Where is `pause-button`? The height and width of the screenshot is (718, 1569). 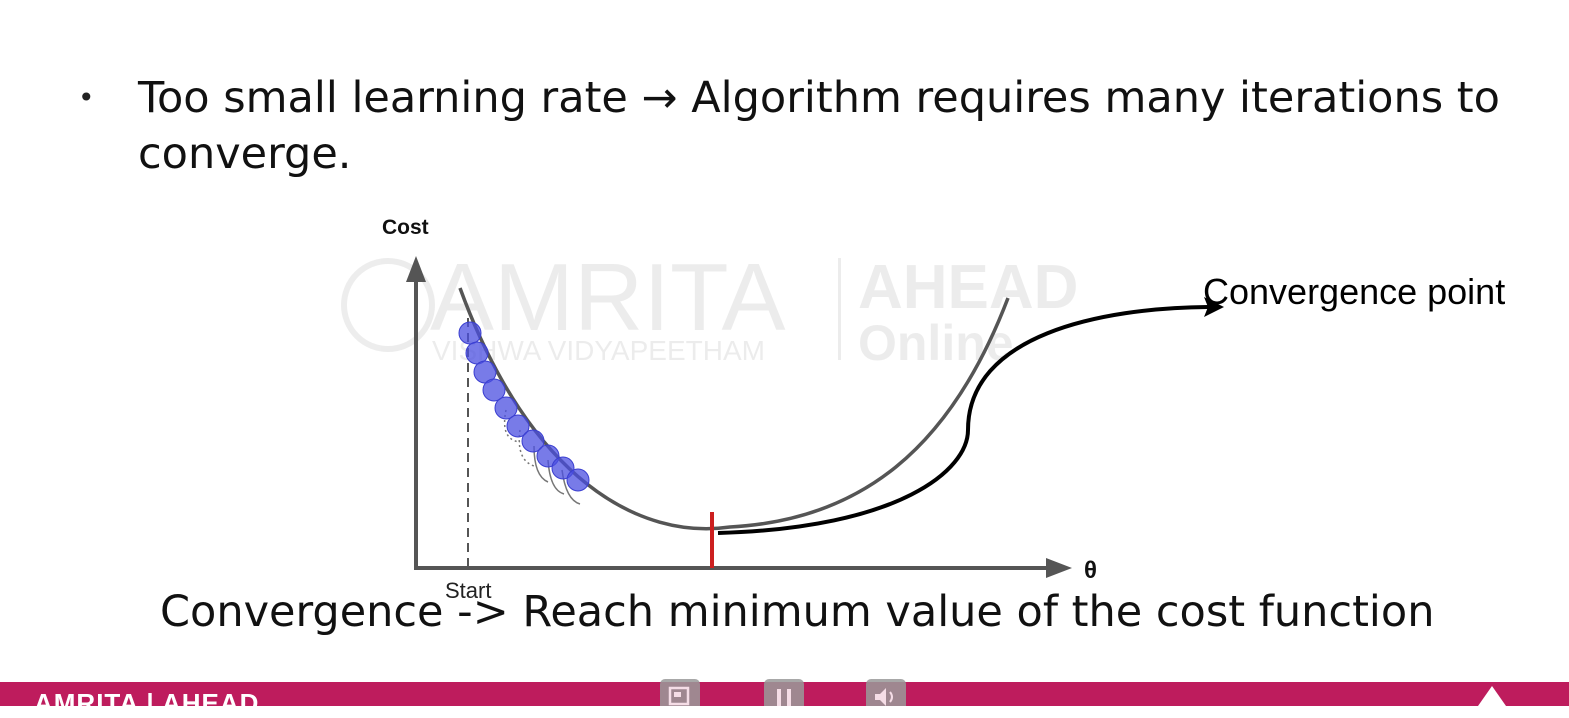
pause-button is located at coordinates (784, 692).